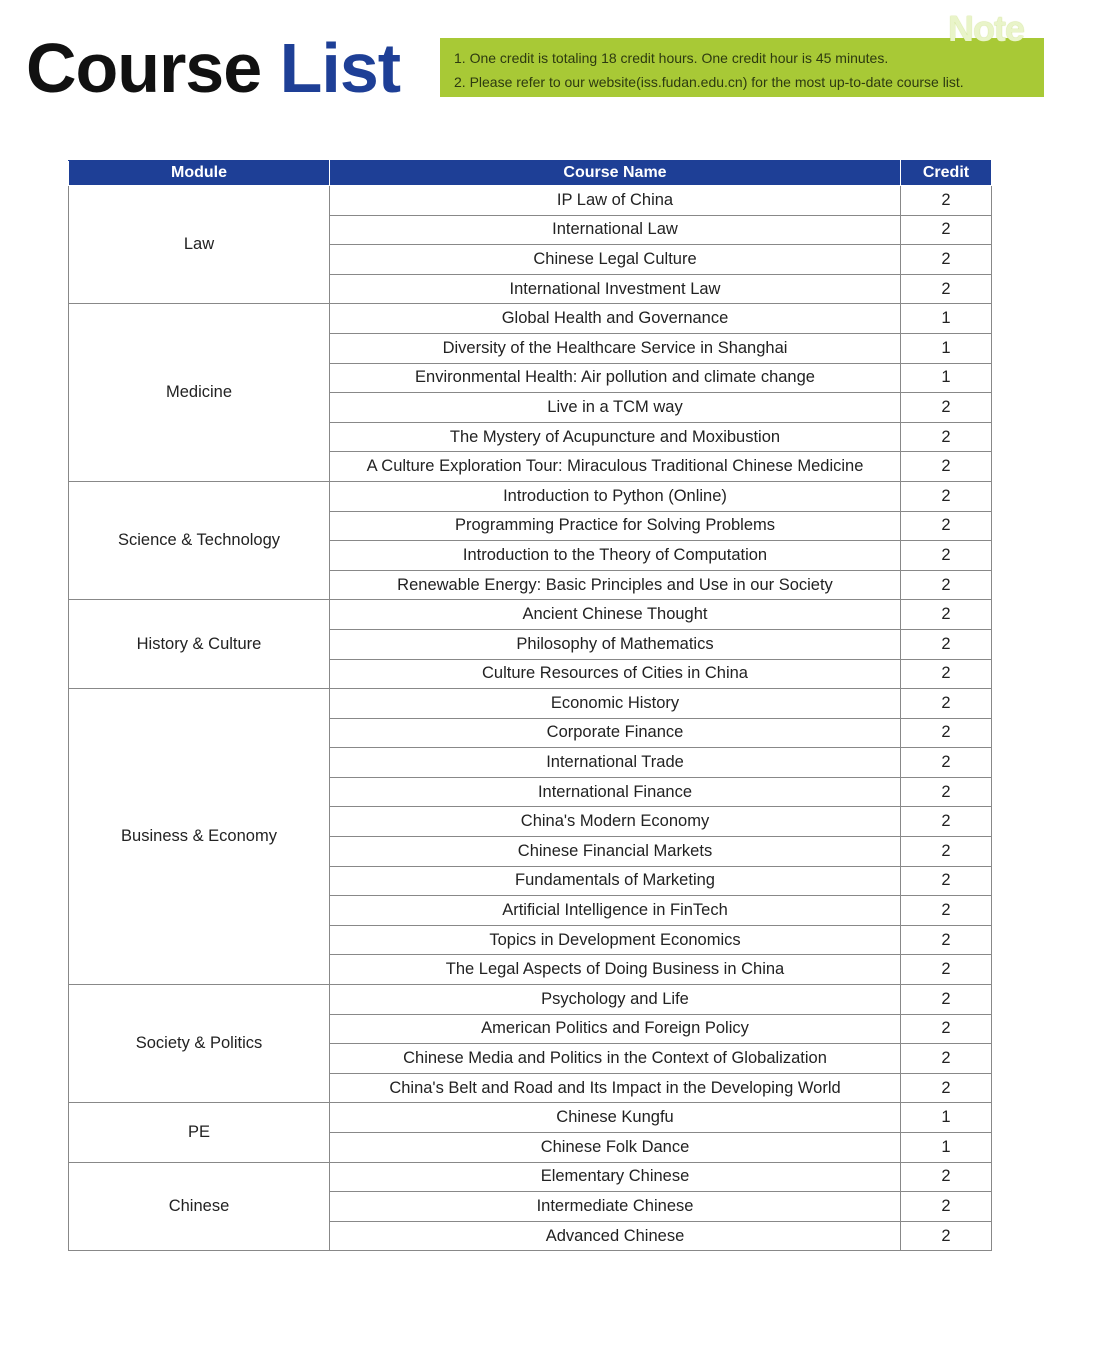  What do you see at coordinates (213, 68) in the screenshot?
I see `page-title: Course List` at bounding box center [213, 68].